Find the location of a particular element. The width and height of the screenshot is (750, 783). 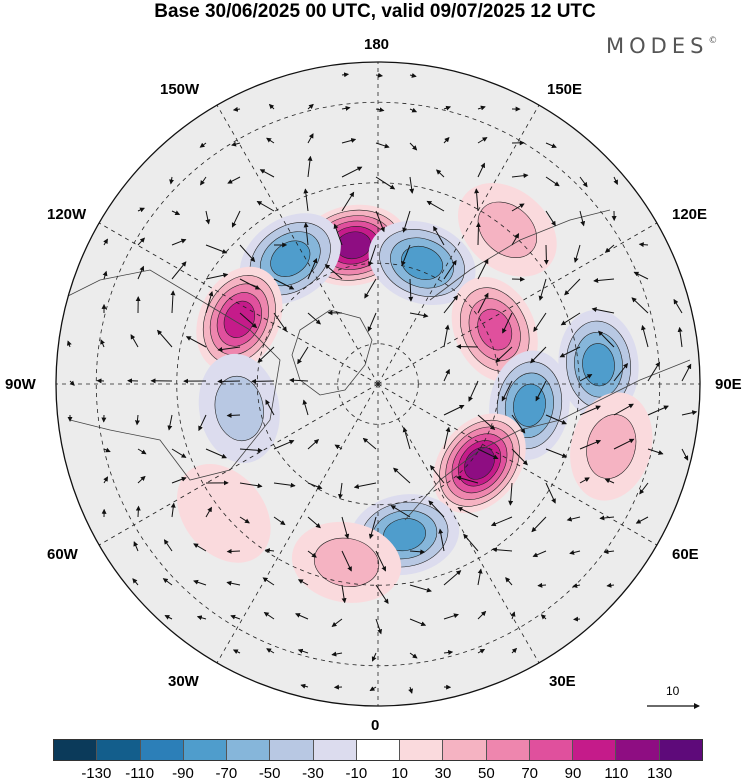

anomaly-alaska-low is located at coordinates (290, 259).